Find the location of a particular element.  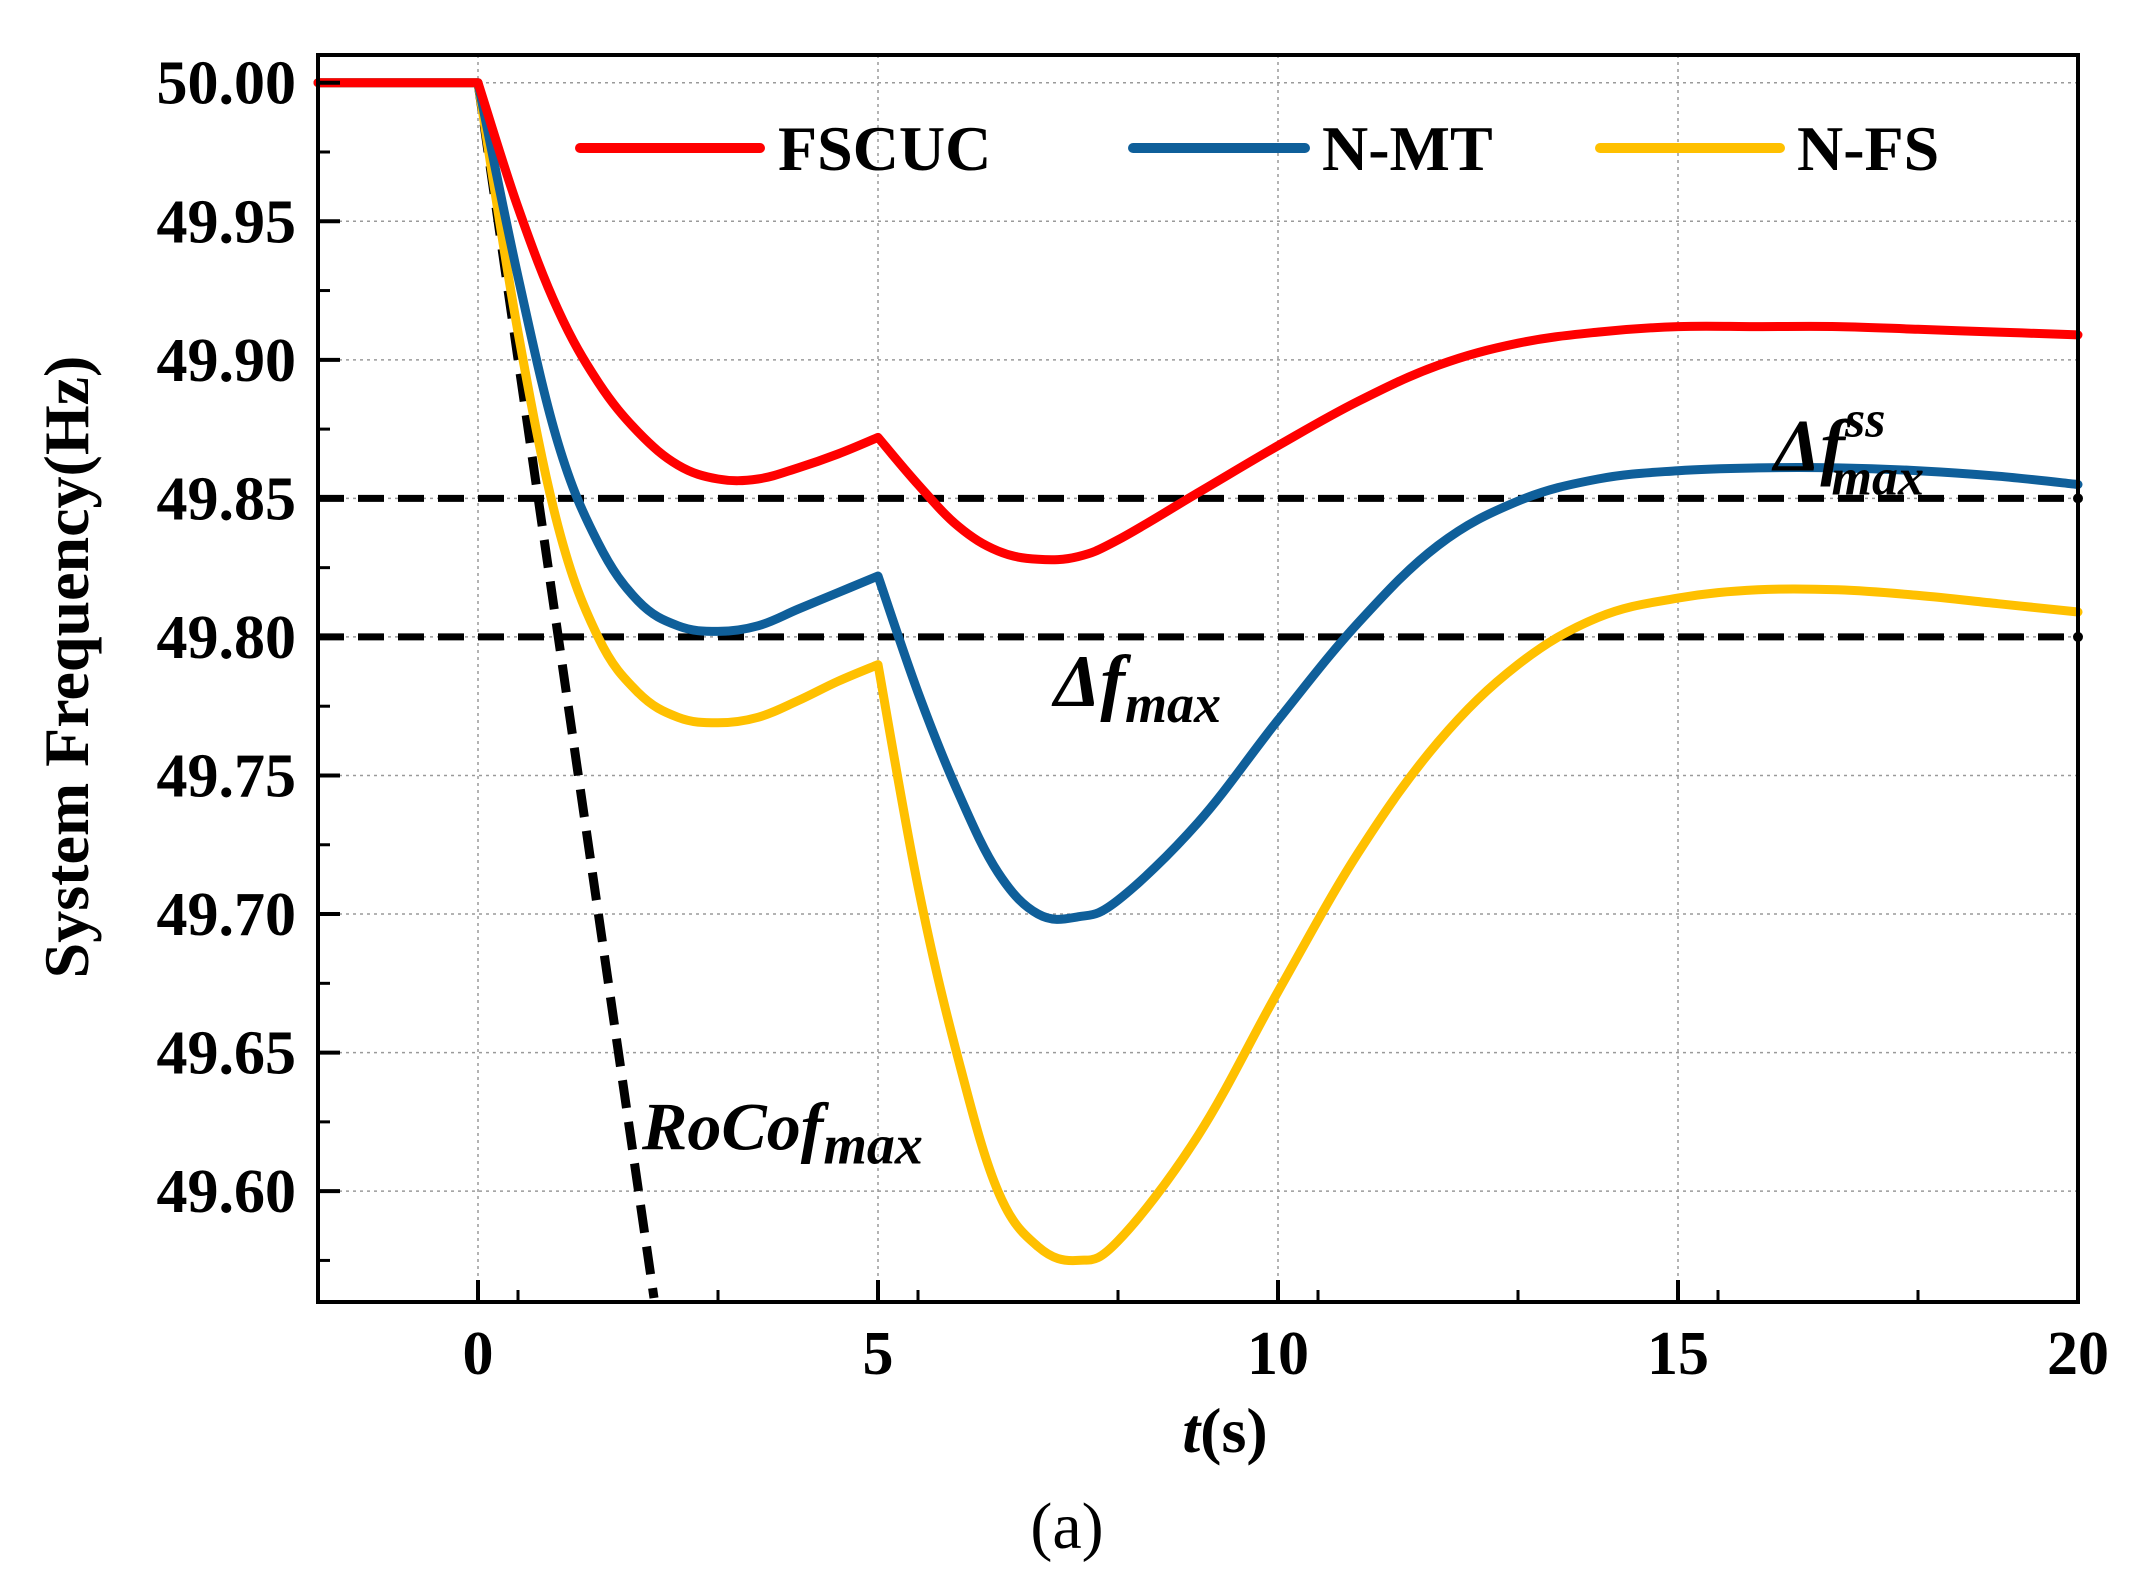

y-axis-title: System Frequency(Hz) is located at coordinates (66, 667).